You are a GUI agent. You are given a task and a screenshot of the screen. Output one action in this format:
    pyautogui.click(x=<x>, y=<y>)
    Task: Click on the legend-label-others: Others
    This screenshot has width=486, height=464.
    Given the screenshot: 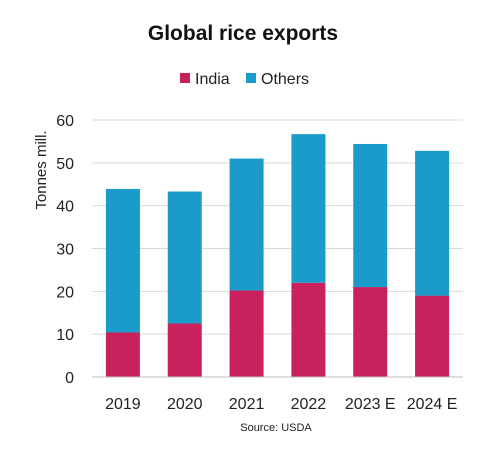 What is the action you would take?
    pyautogui.click(x=285, y=79)
    